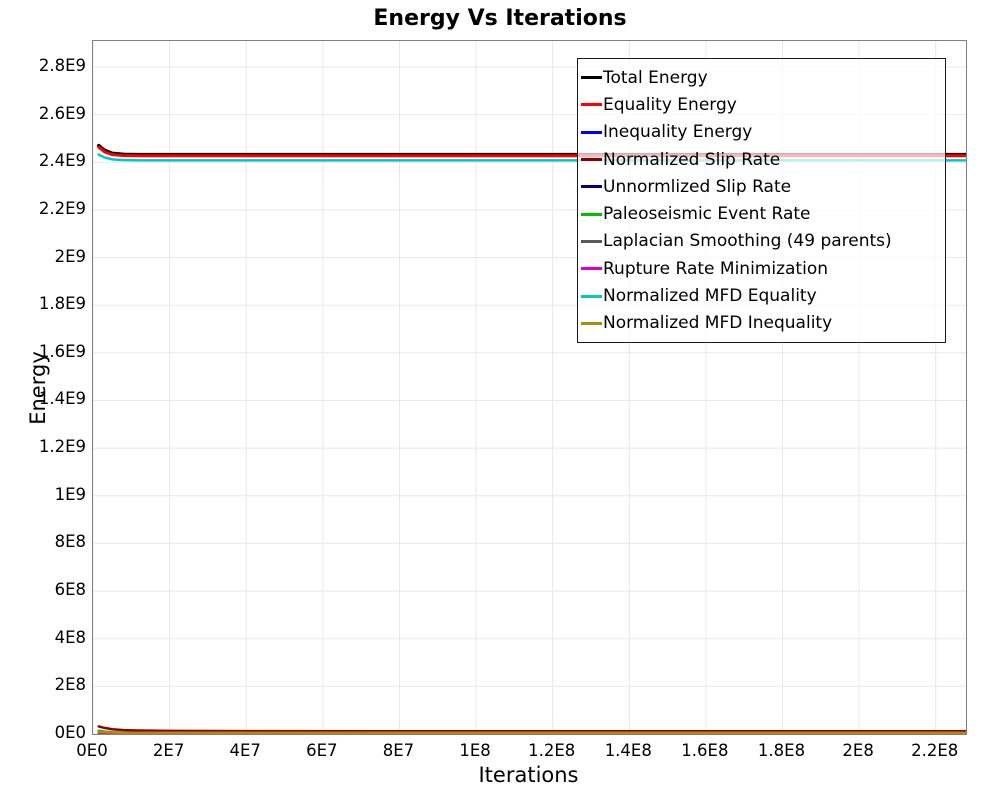  What do you see at coordinates (62, 304) in the screenshot?
I see `y-tick-label: 1.8E9` at bounding box center [62, 304].